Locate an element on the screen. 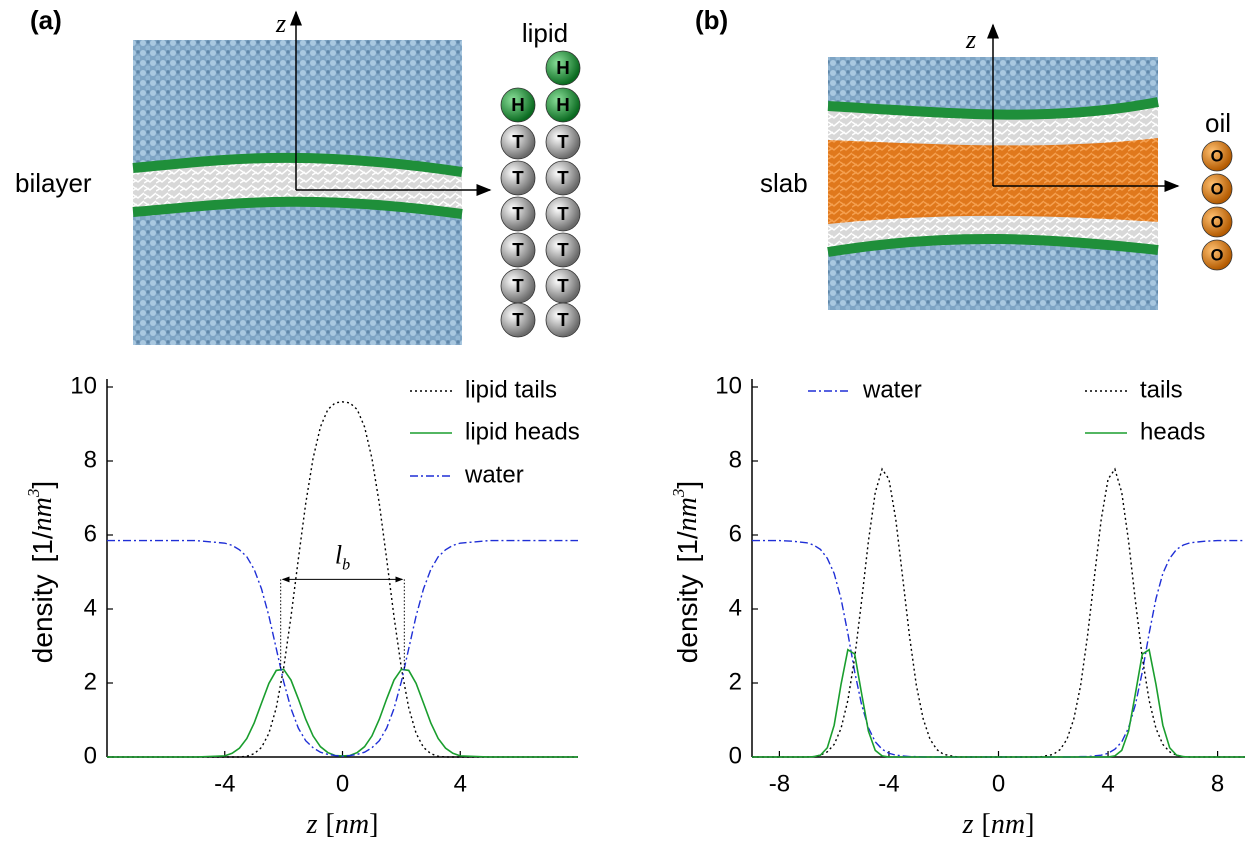 Image resolution: width=1260 pixels, height=841 pixels. system-label: bilayer is located at coordinates (53, 183).